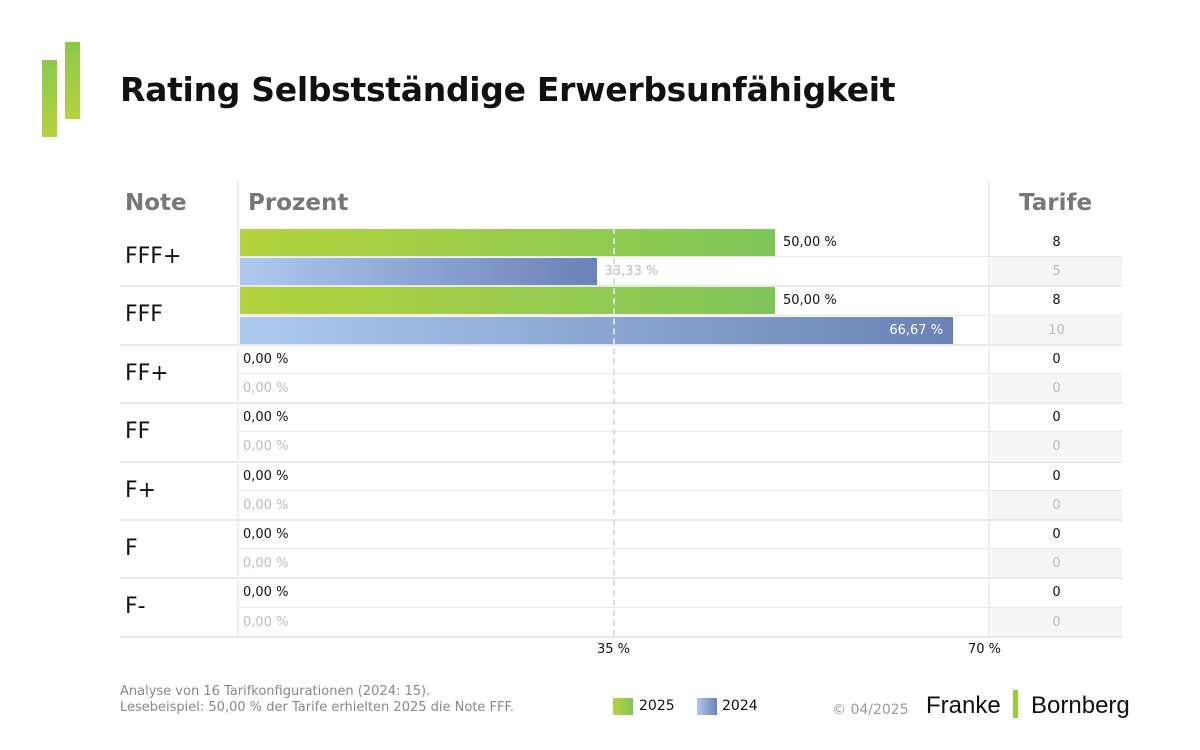 The height and width of the screenshot is (750, 1200). What do you see at coordinates (707, 706) in the screenshot?
I see `legend-swatch-2024` at bounding box center [707, 706].